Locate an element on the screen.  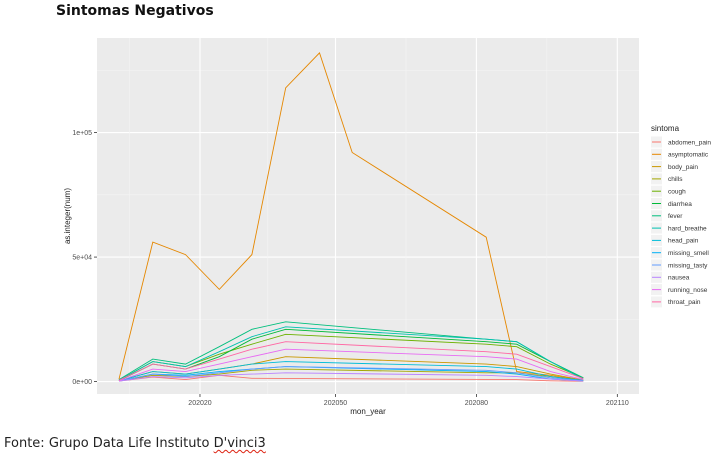
y-axis-label: as.integer(num) is located at coordinates (67, 216).